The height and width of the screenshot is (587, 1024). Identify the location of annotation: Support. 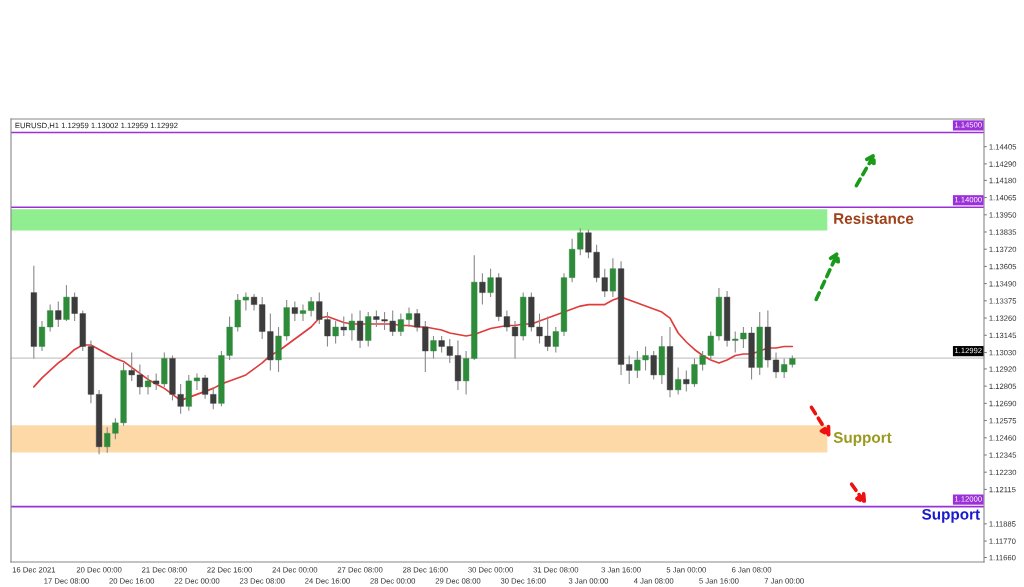
(951, 515).